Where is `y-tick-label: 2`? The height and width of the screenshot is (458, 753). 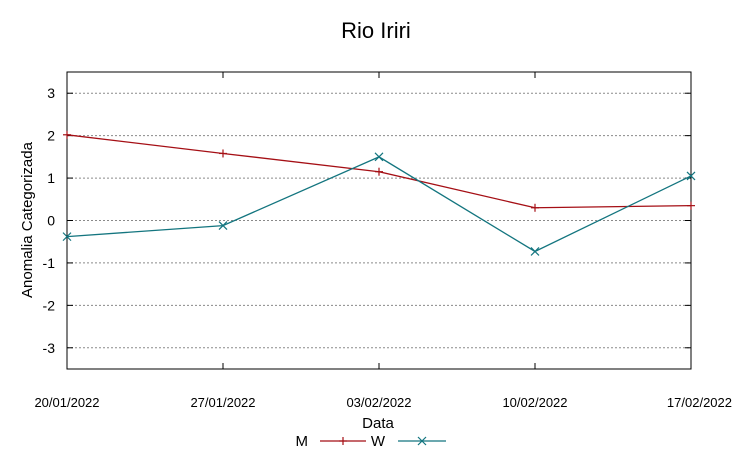 y-tick-label: 2 is located at coordinates (51, 136).